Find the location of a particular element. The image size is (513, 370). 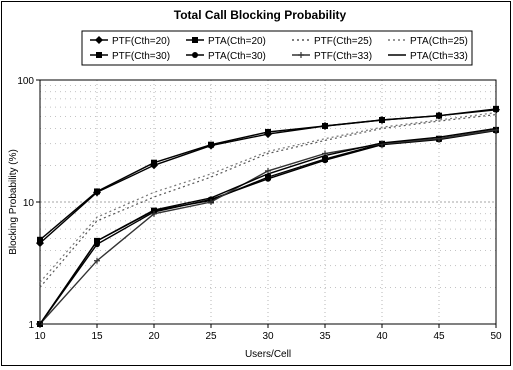

legend-item: PTA(Cth=25) is located at coordinates (428, 41).